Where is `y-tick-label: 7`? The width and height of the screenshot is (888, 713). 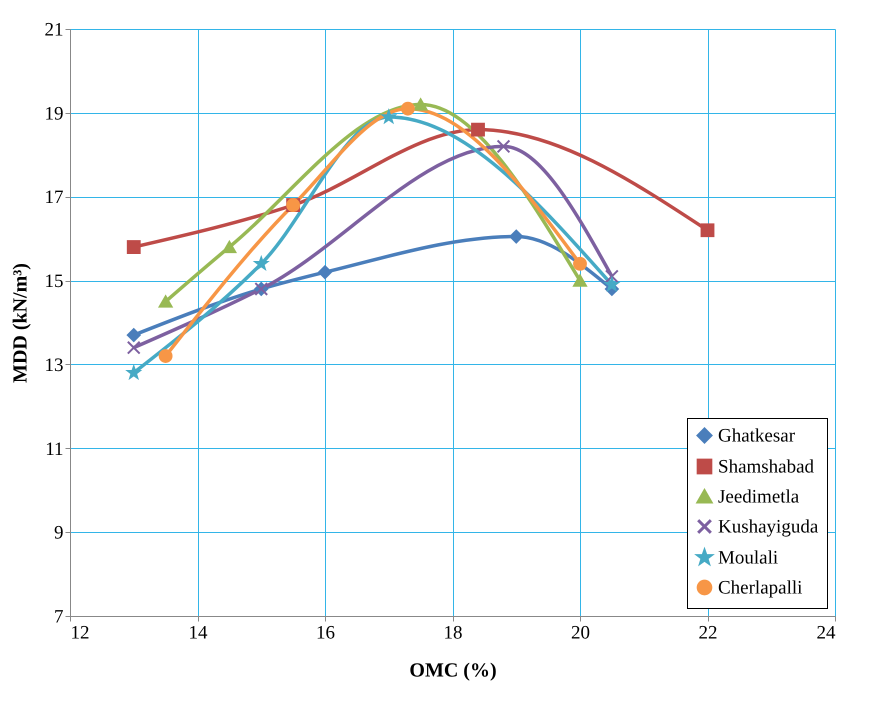
y-tick-label: 7 is located at coordinates (59, 617).